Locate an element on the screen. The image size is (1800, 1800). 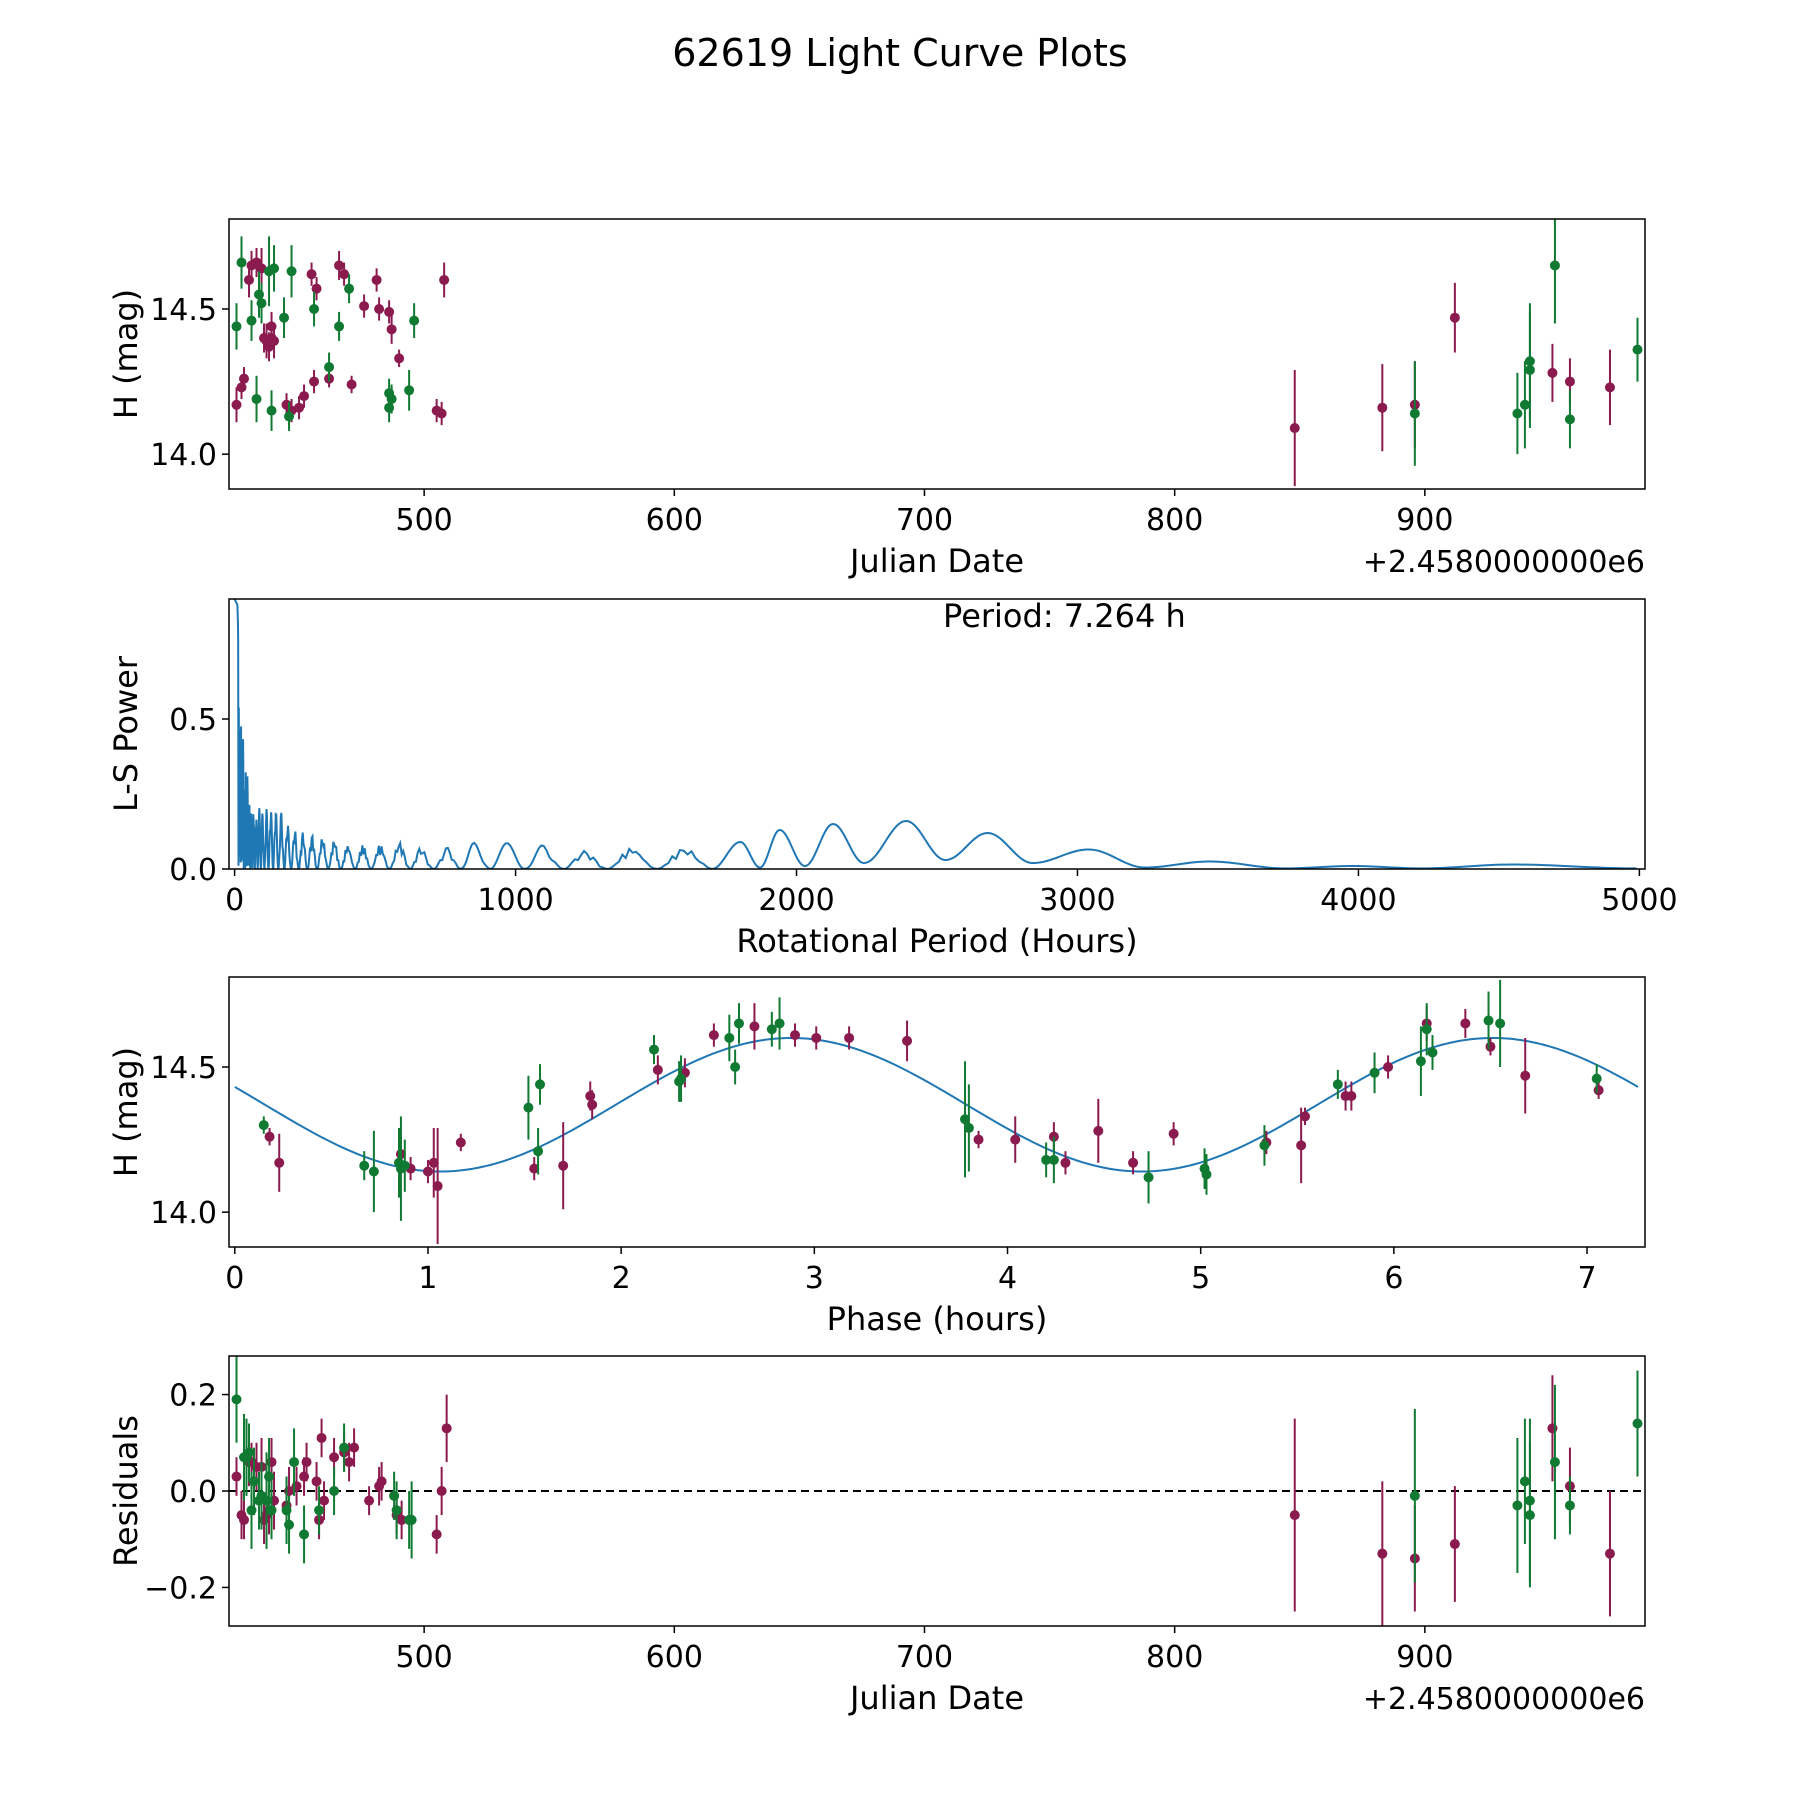
x-tick-label: 7 is located at coordinates (1586, 1278).